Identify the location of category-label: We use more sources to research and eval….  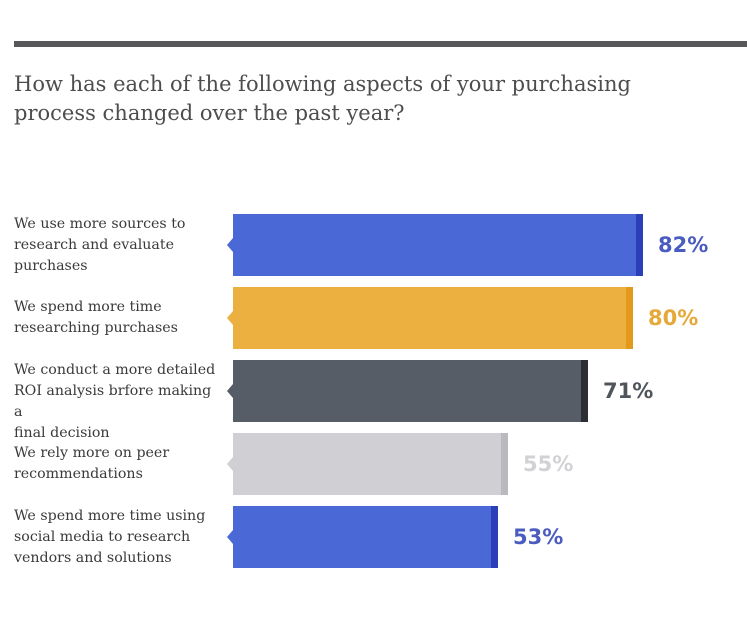
(100, 244).